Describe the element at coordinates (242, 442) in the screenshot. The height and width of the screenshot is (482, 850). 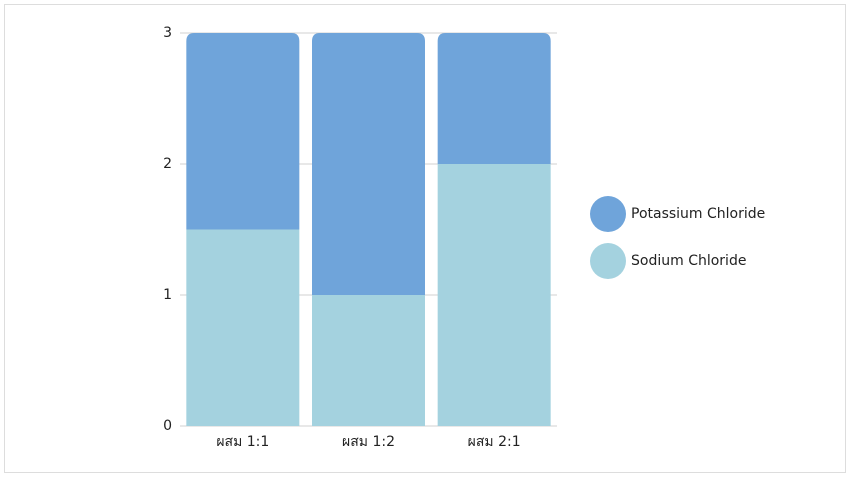
I see `x-tick-label: ผสม 1:1` at that location.